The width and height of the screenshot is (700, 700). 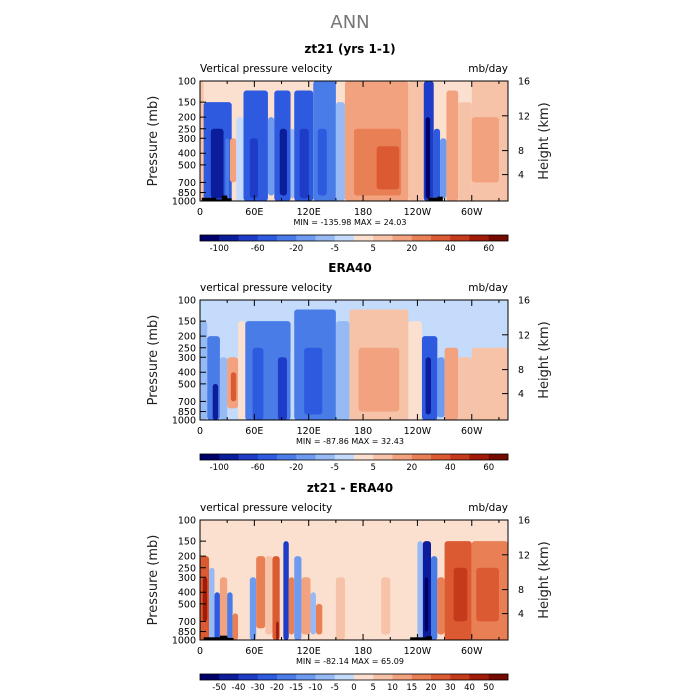 What do you see at coordinates (187, 622) in the screenshot?
I see `y-tick-label: 700` at bounding box center [187, 622].